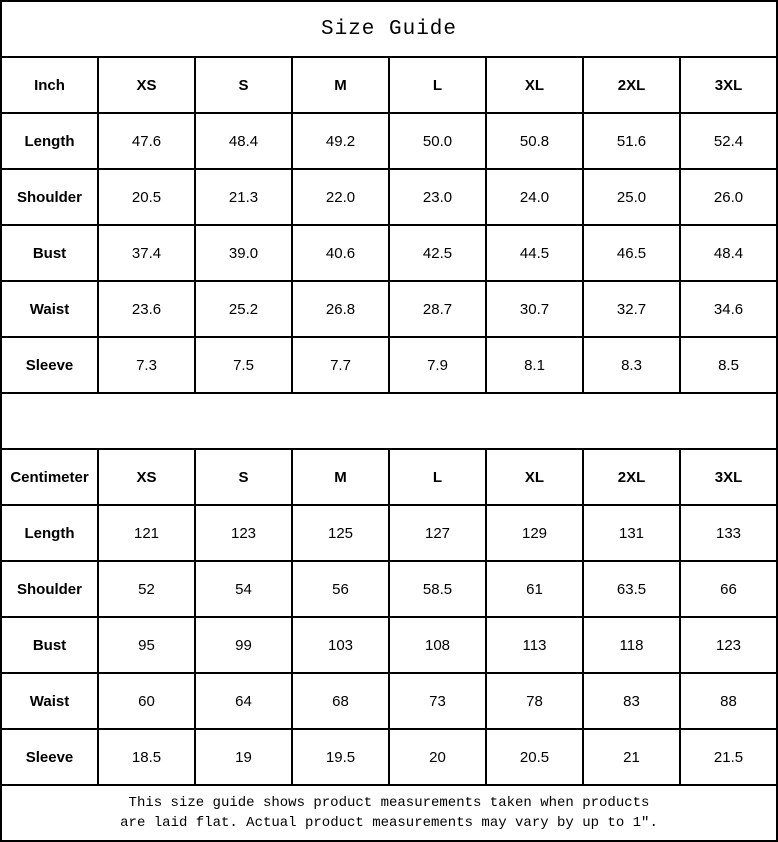 This screenshot has width=778, height=842. I want to click on measurement-value: 50.0, so click(437, 141).